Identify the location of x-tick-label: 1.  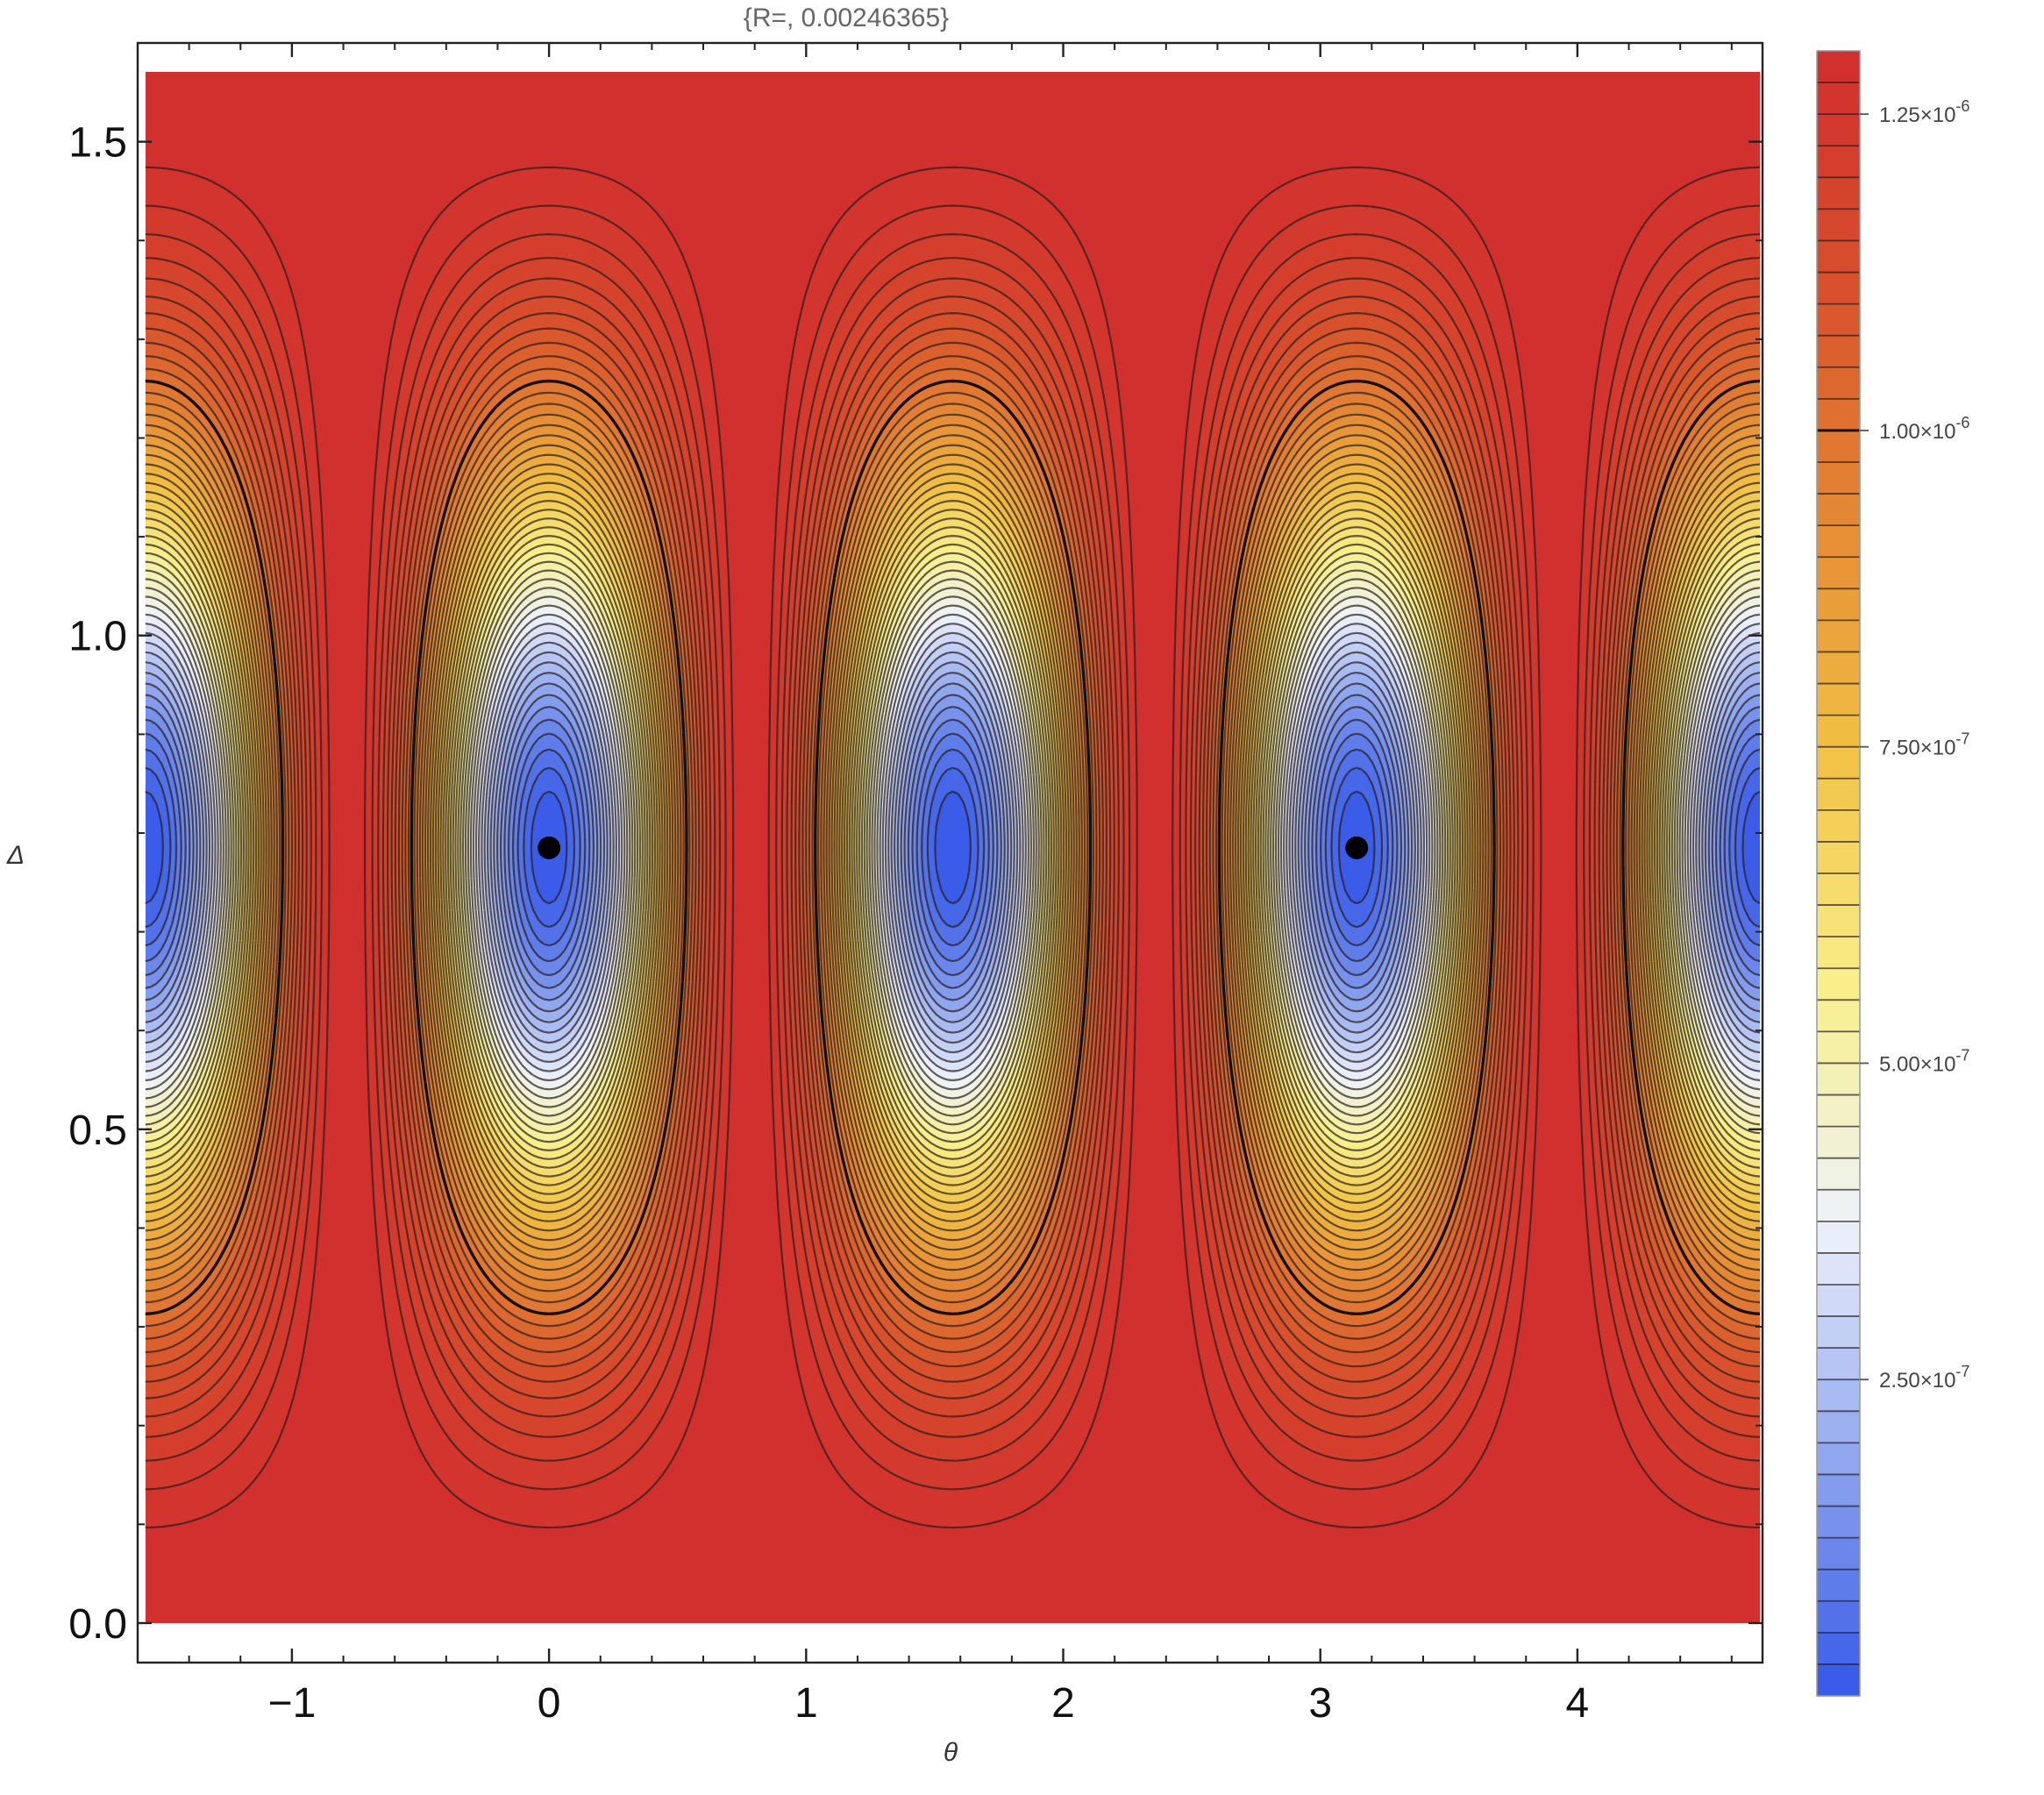
(806, 1703).